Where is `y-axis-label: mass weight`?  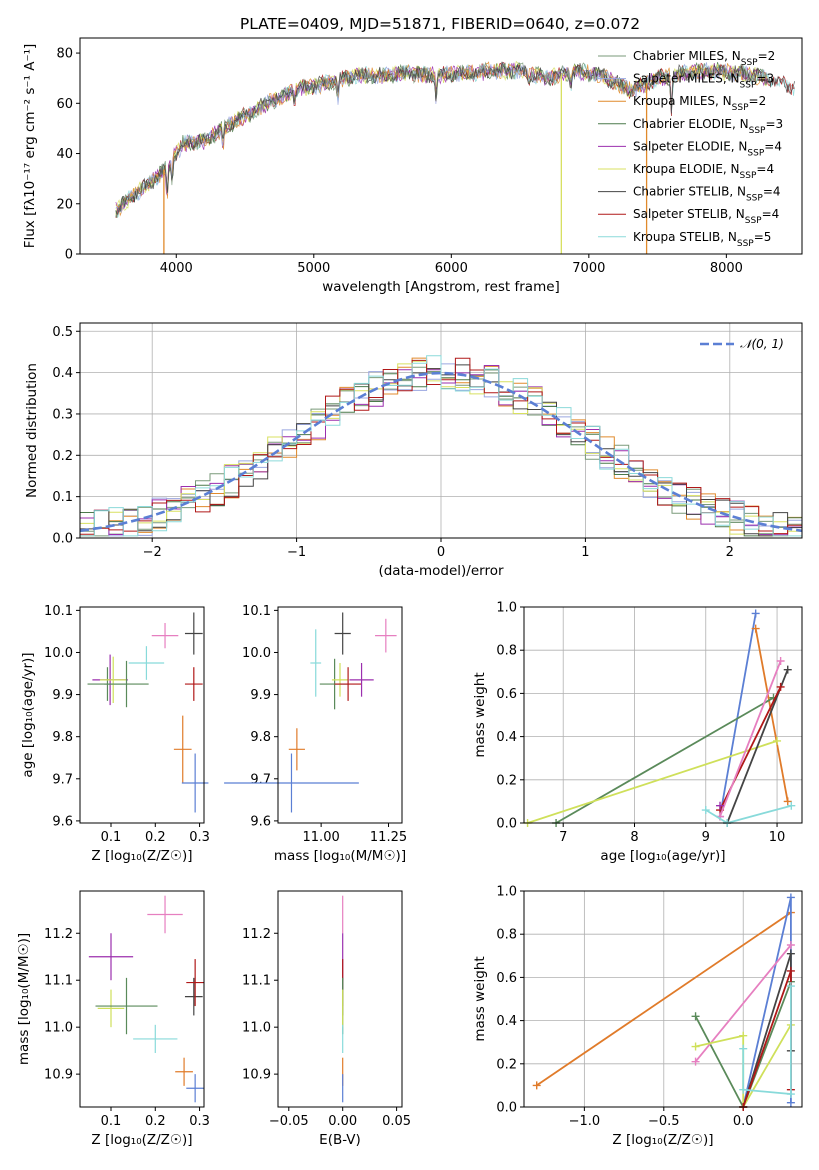 y-axis-label: mass weight is located at coordinates (480, 714).